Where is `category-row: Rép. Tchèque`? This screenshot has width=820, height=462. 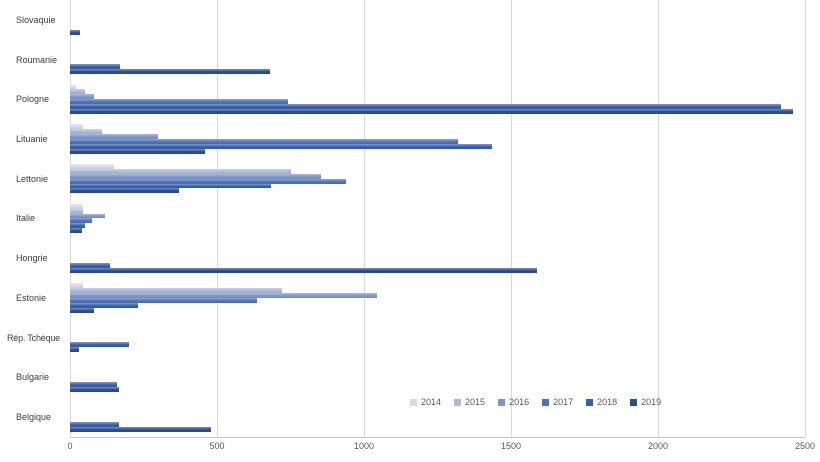
category-row: Rép. Tchèque is located at coordinates (410, 338).